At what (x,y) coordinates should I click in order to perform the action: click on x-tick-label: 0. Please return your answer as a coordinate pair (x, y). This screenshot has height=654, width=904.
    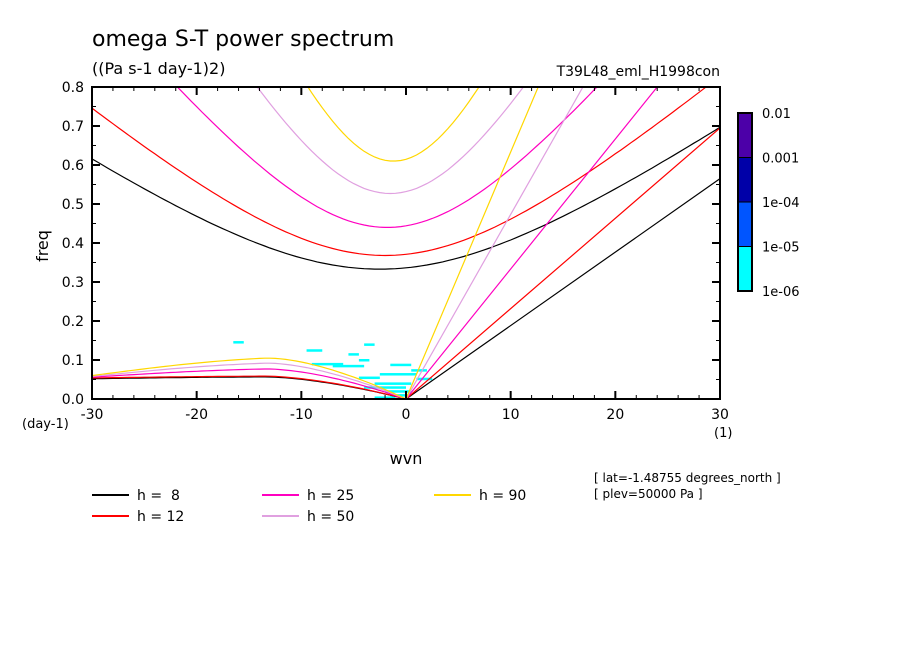
    Looking at the image, I should click on (406, 415).